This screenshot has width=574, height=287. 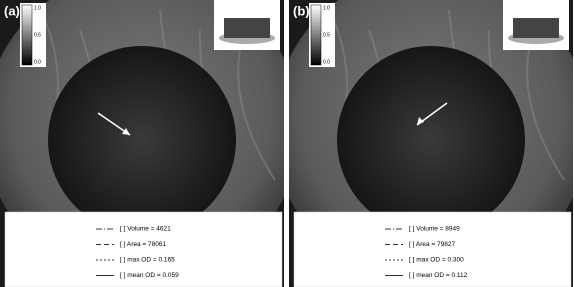 I want to click on legend-text: [ ] max OD = 0.300, so click(x=436, y=260).